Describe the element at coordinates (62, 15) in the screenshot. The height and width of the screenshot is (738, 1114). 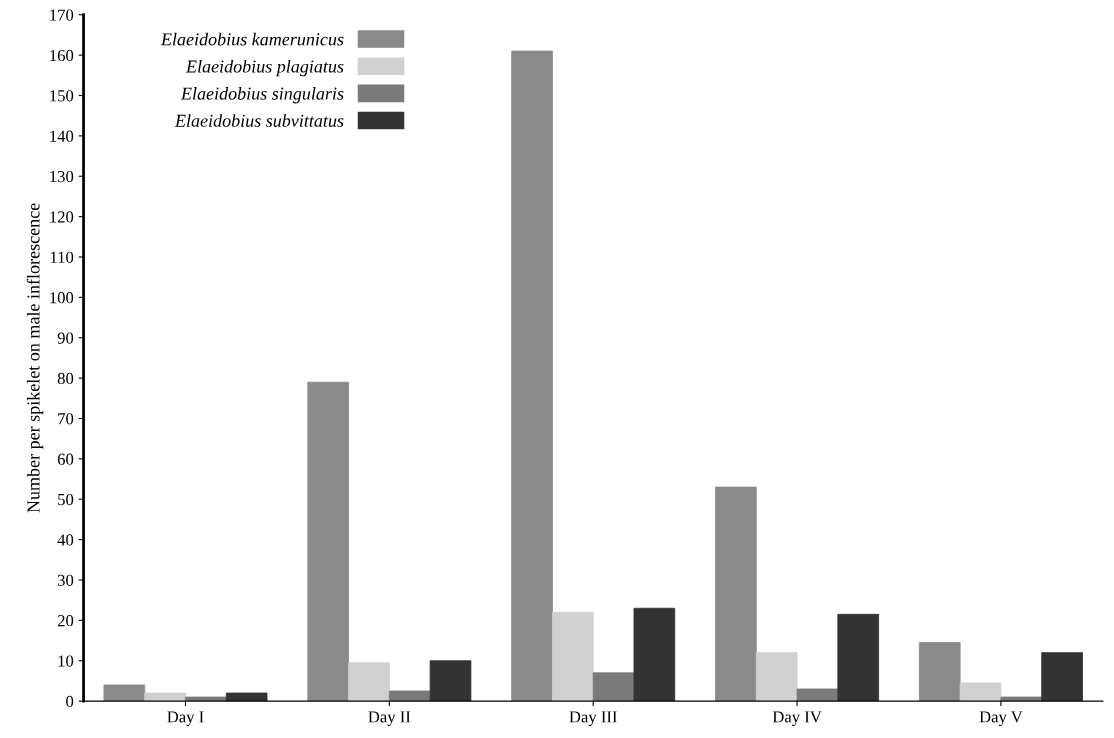
I see `y-tick-label: 170` at that location.